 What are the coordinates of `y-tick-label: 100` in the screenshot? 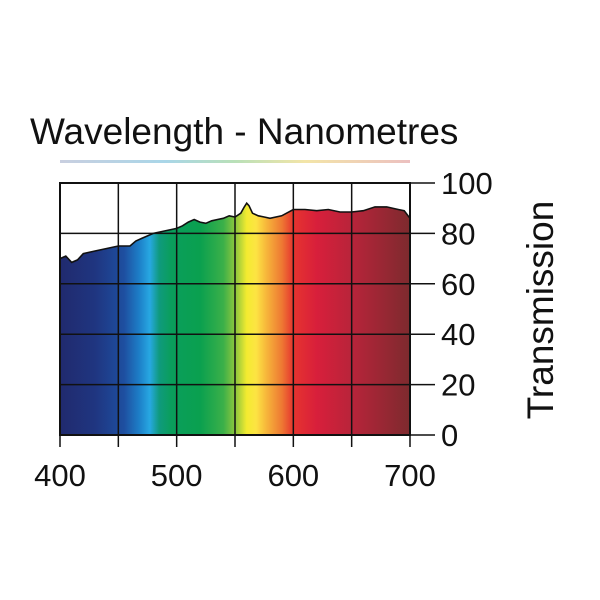 It's located at (467, 183).